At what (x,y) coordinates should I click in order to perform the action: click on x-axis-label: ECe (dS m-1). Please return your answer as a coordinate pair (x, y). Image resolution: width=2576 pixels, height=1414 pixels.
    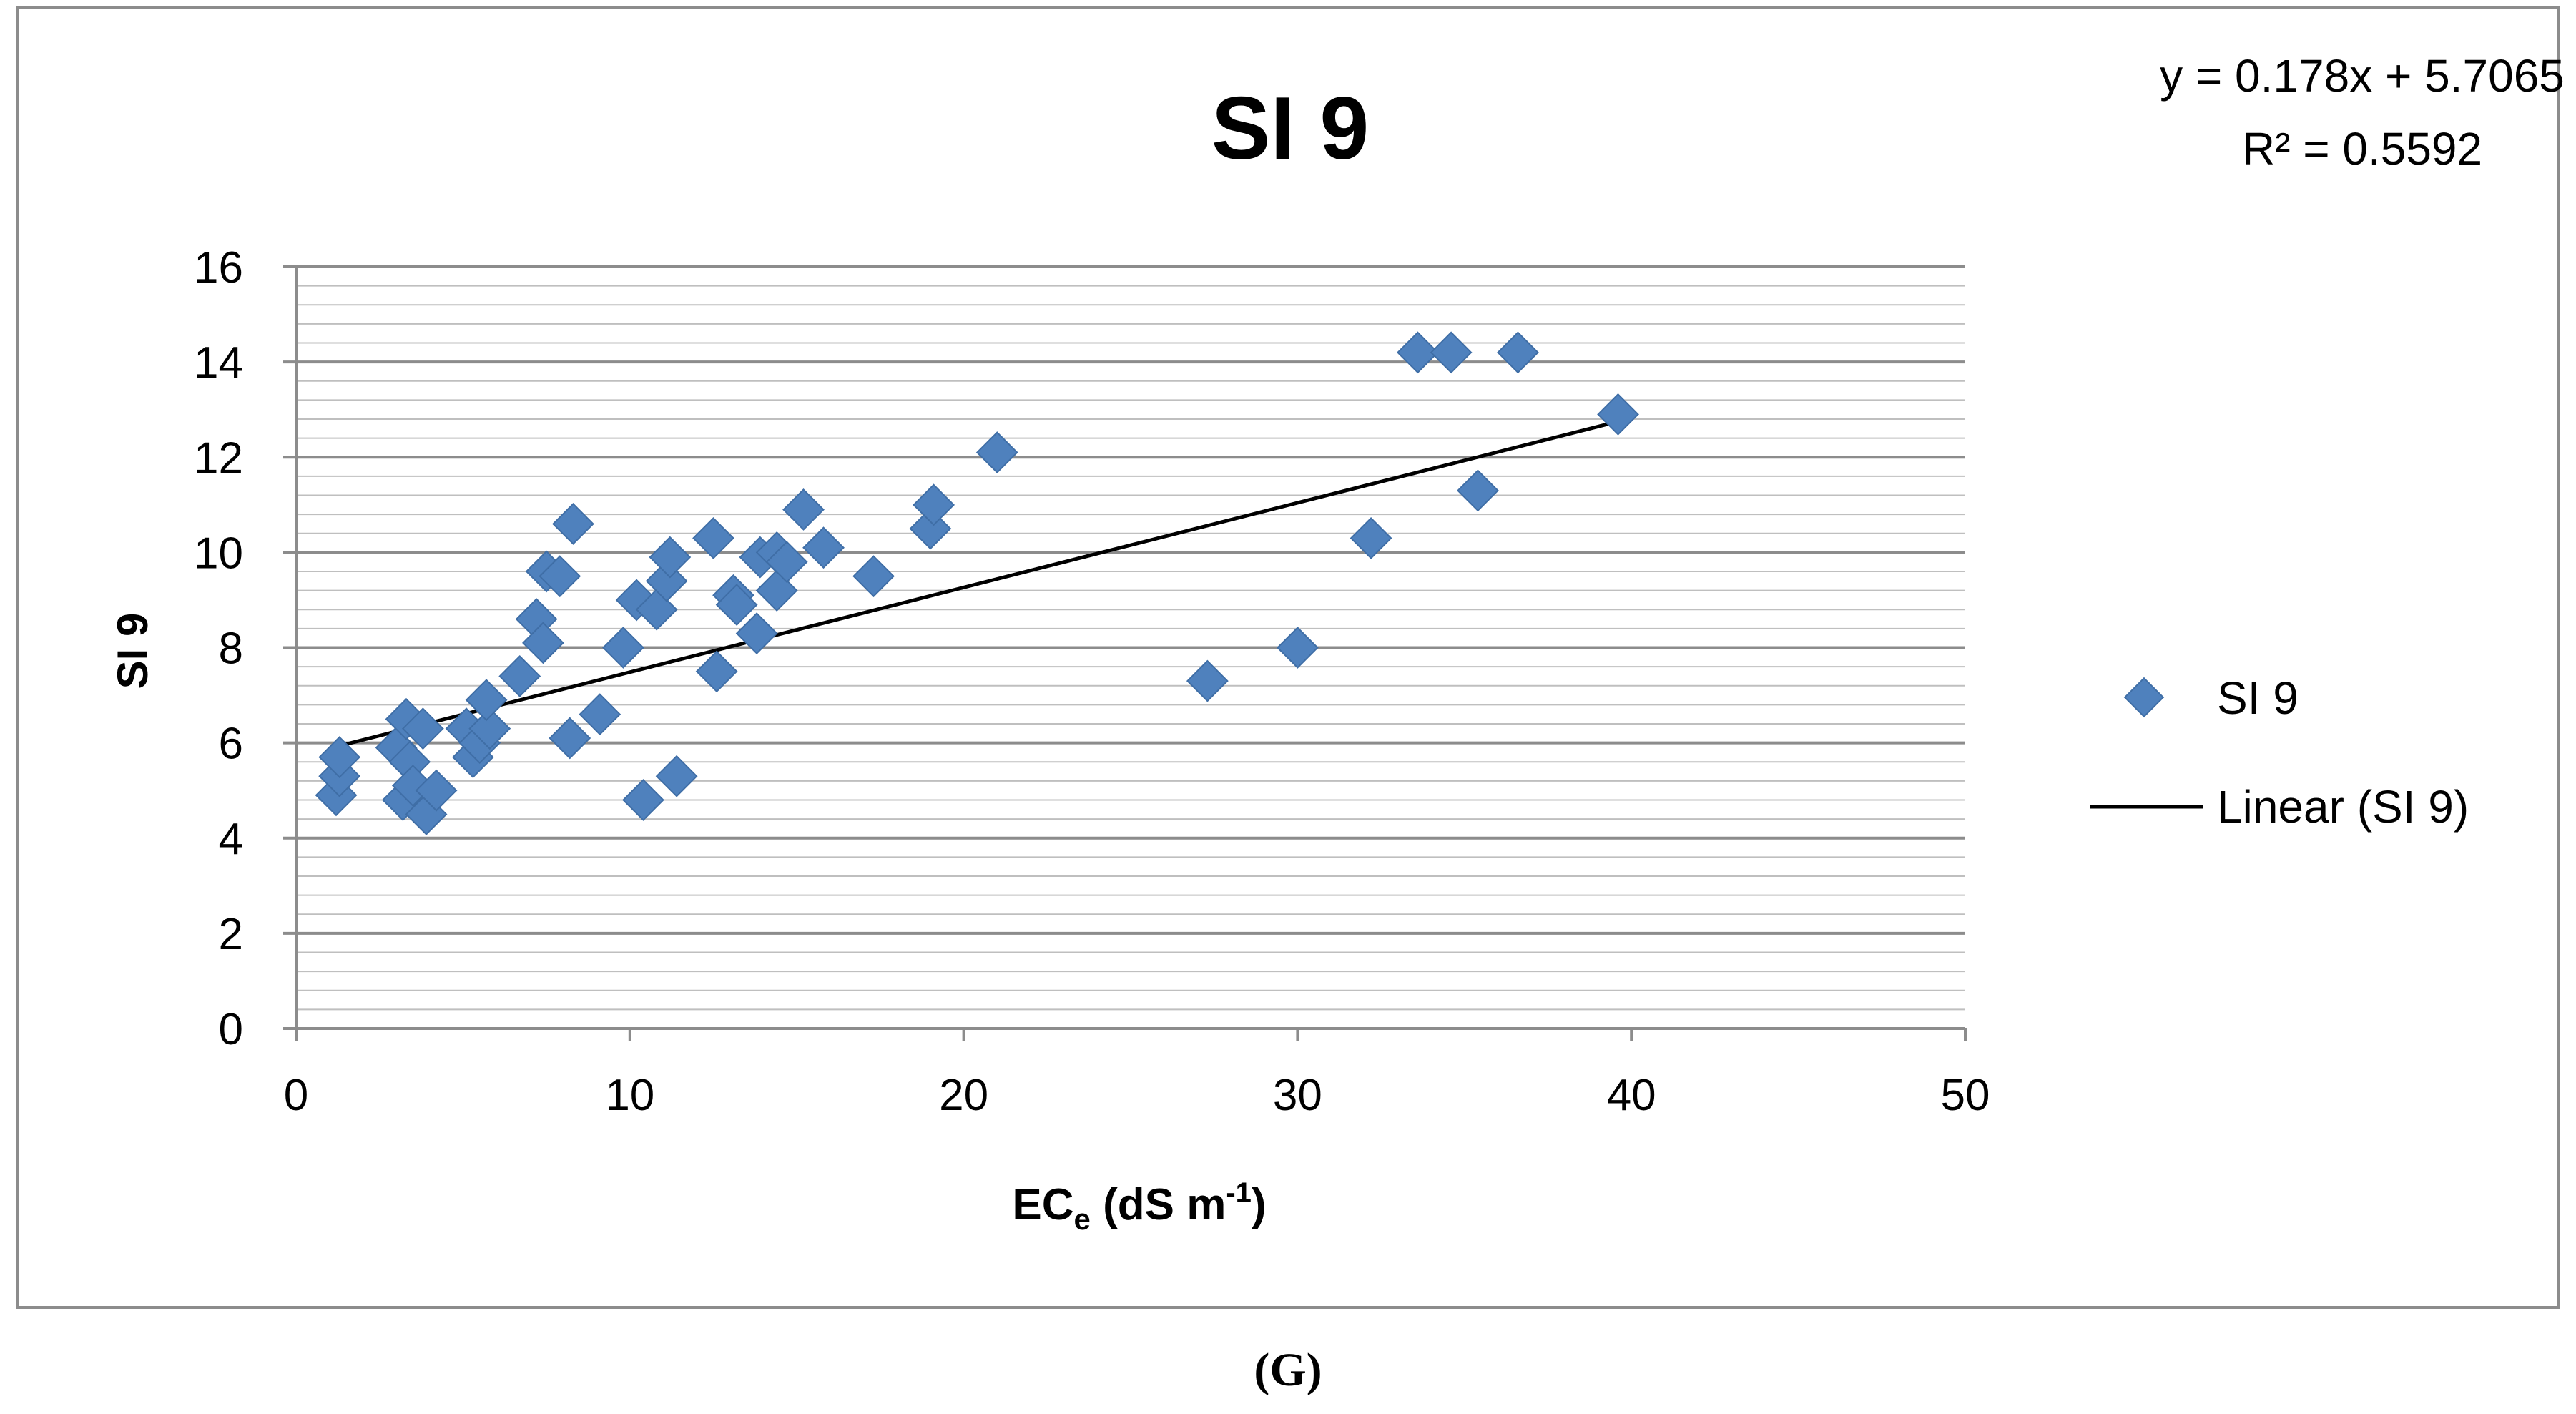
    Looking at the image, I should click on (1139, 1206).